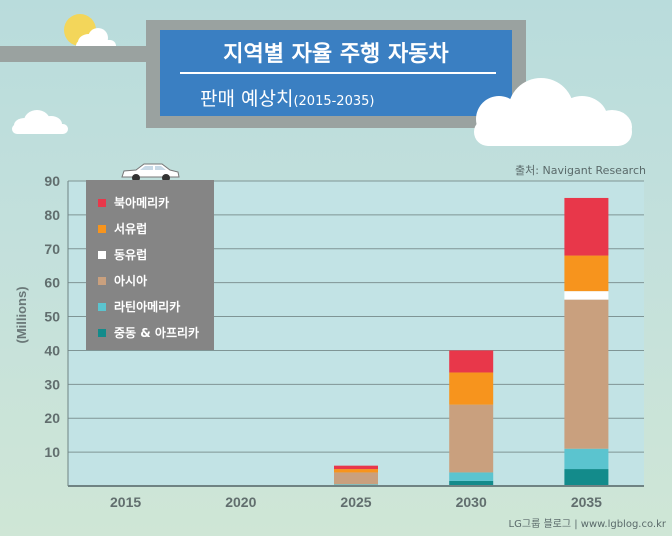 The height and width of the screenshot is (536, 672). What do you see at coordinates (580, 170) in the screenshot?
I see `source-note: 출처: Navigant Research` at bounding box center [580, 170].